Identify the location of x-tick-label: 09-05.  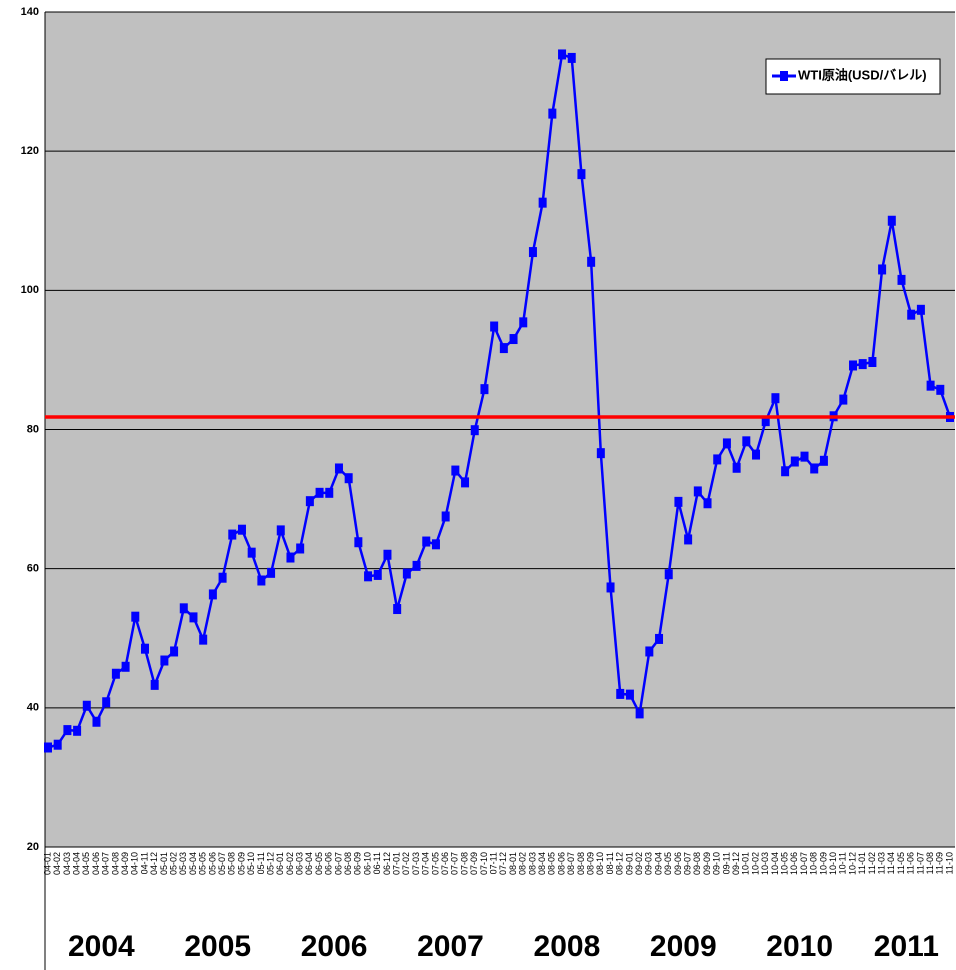
(668, 863).